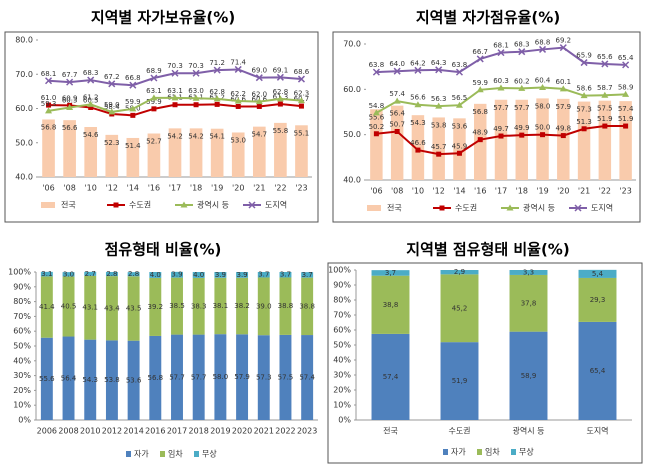  What do you see at coordinates (133, 431) in the screenshot?
I see `x-tick-label: 2014` at bounding box center [133, 431].